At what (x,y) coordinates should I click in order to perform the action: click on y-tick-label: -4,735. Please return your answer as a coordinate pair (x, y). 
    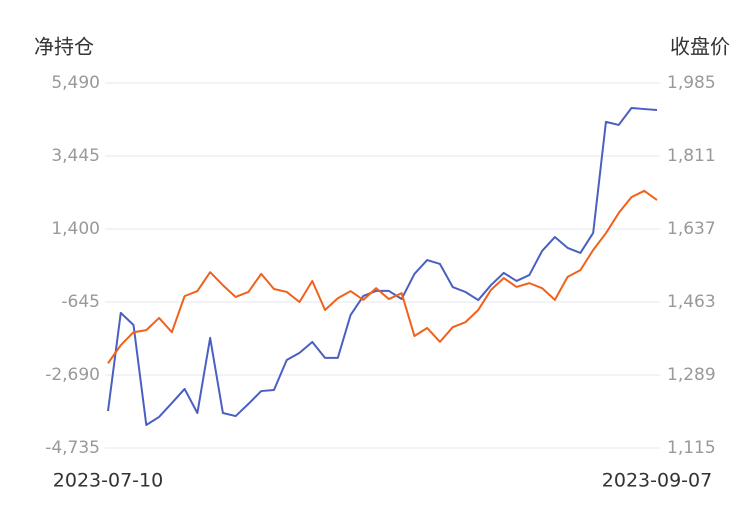
    Looking at the image, I should click on (72, 448).